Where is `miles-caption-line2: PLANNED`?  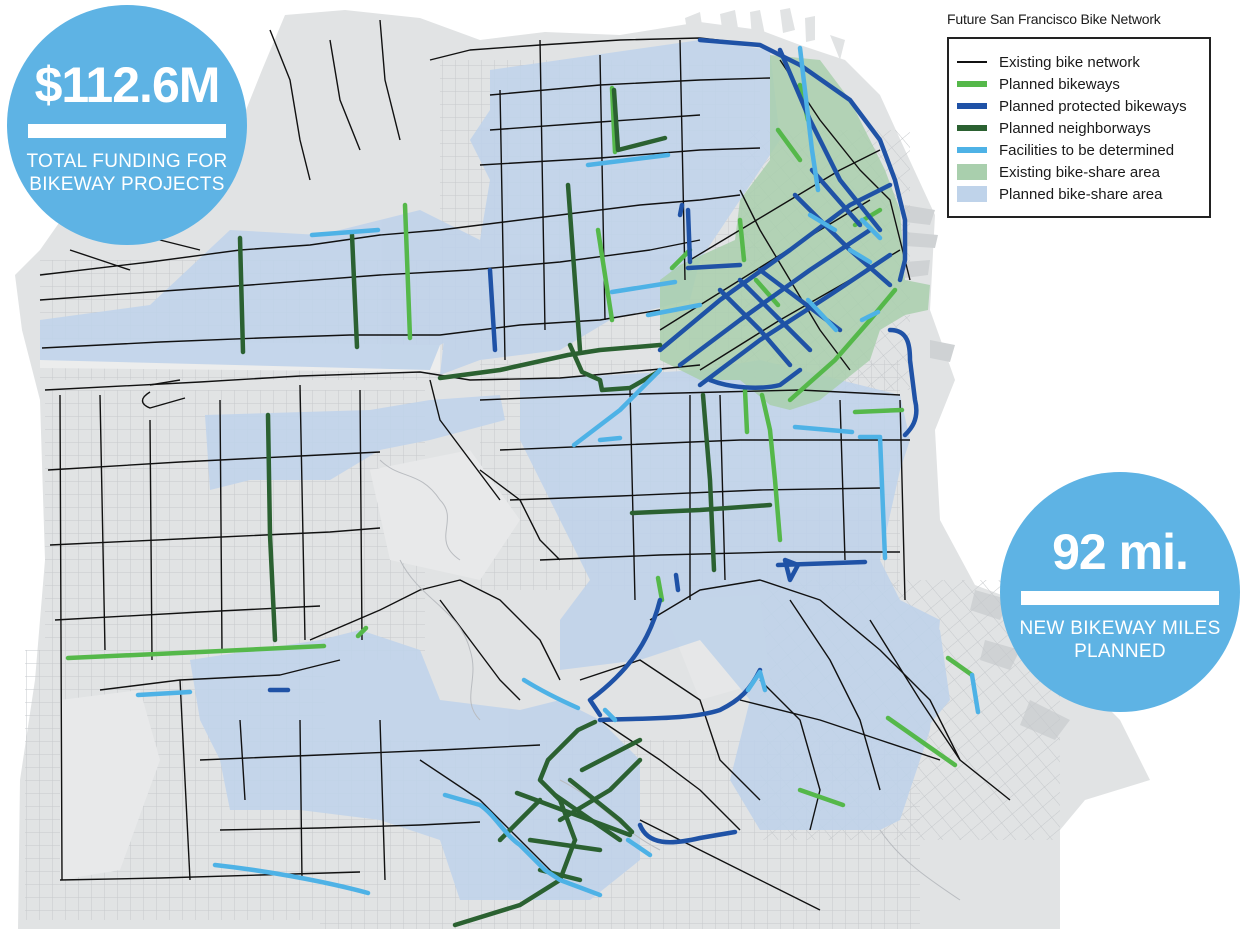
miles-caption-line2: PLANNED is located at coordinates (1120, 651).